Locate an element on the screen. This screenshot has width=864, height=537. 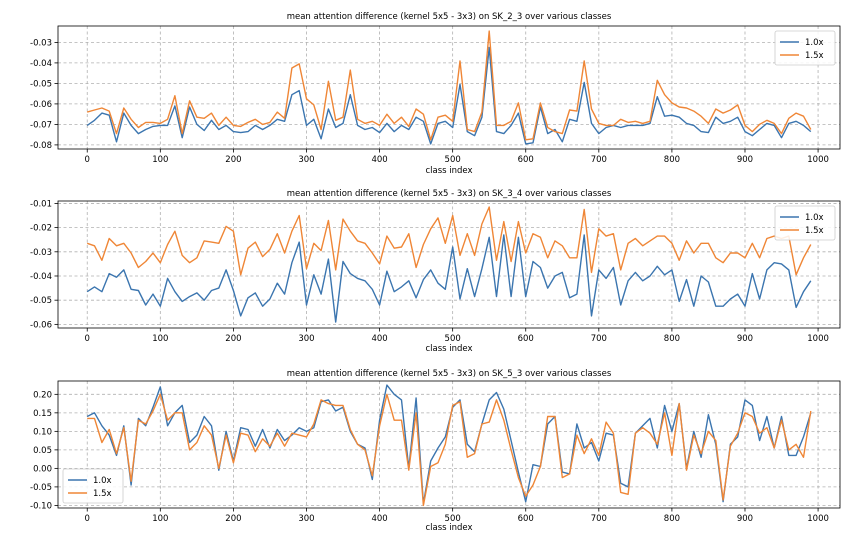
y-axis: -0.03 -0.04 -0.05 -0.06 -0.07 -0.08 is located at coordinates (44, 94).